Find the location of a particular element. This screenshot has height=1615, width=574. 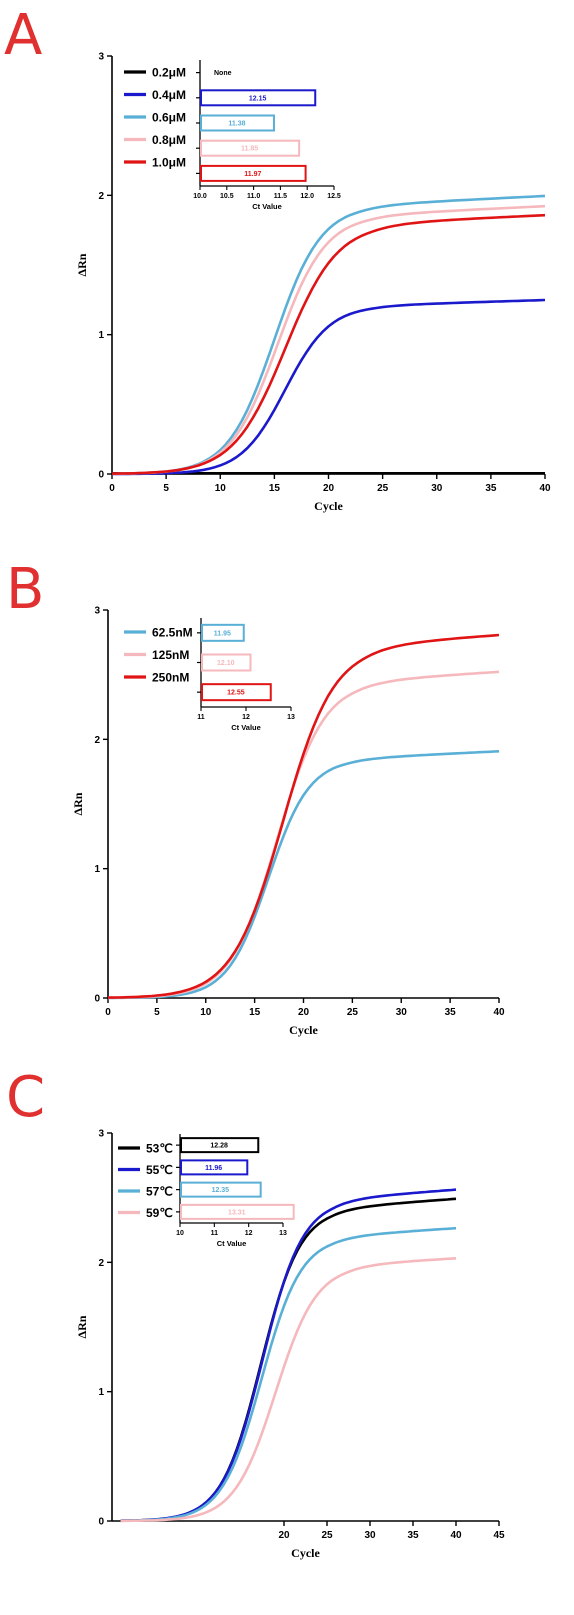

inset-x-tick-label: 10 is located at coordinates (180, 1233).